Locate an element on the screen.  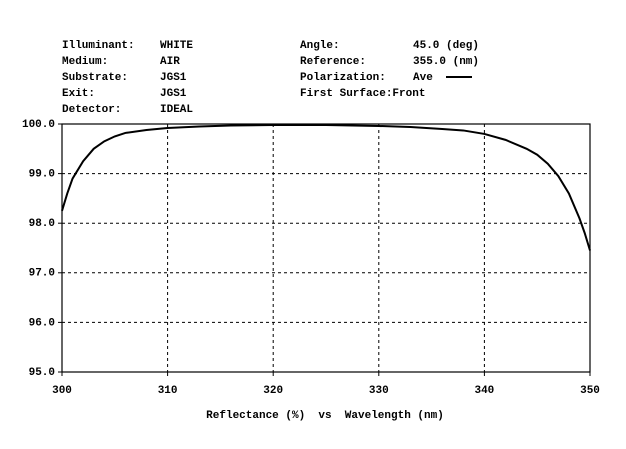
info-value: WHITE is located at coordinates (176, 46).